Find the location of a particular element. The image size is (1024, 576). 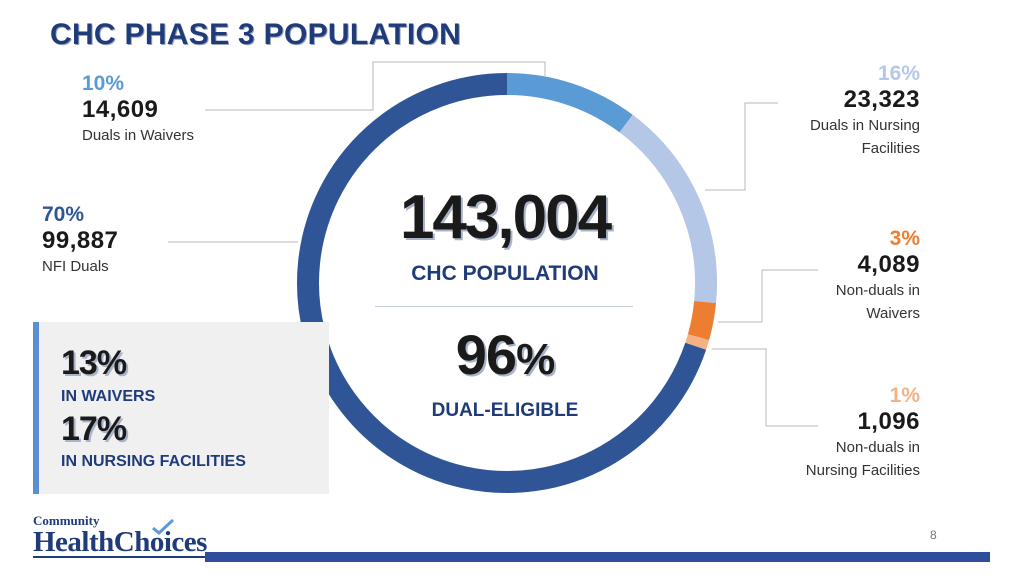

callout-nfi-duals: 70% 99,887 NFI Duals is located at coordinates (80, 240).